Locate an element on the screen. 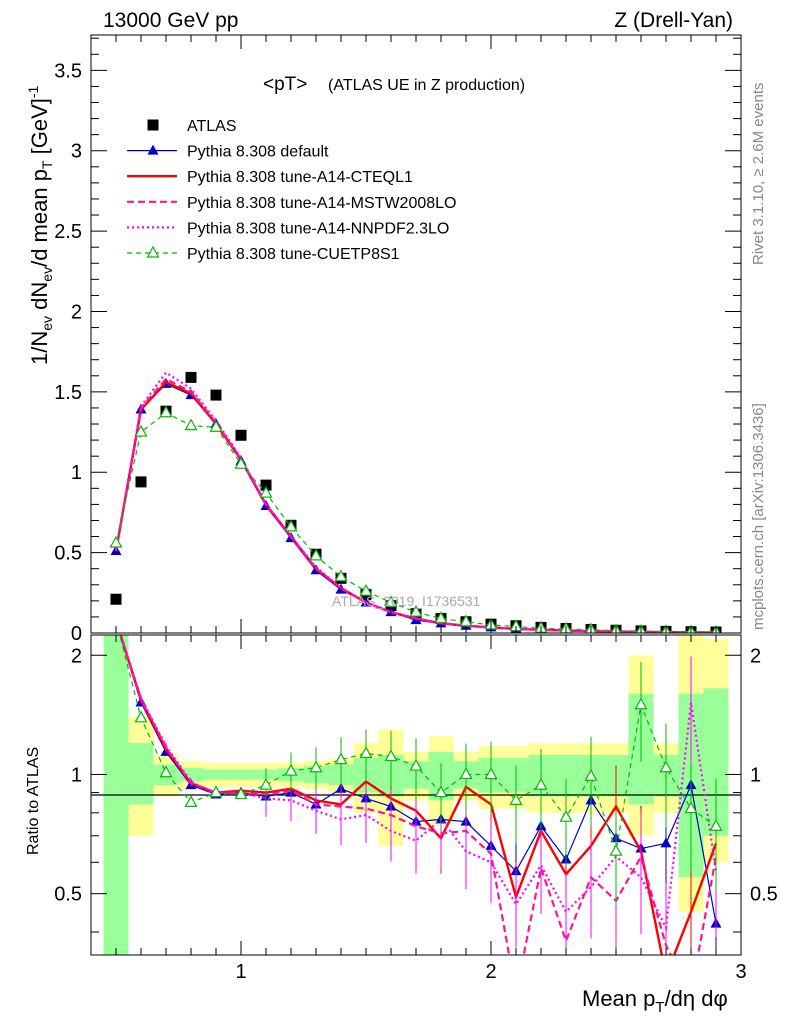 Image resolution: width=786 pixels, height=1024 pixels. legend-marker-cuetp is located at coordinates (153, 251).